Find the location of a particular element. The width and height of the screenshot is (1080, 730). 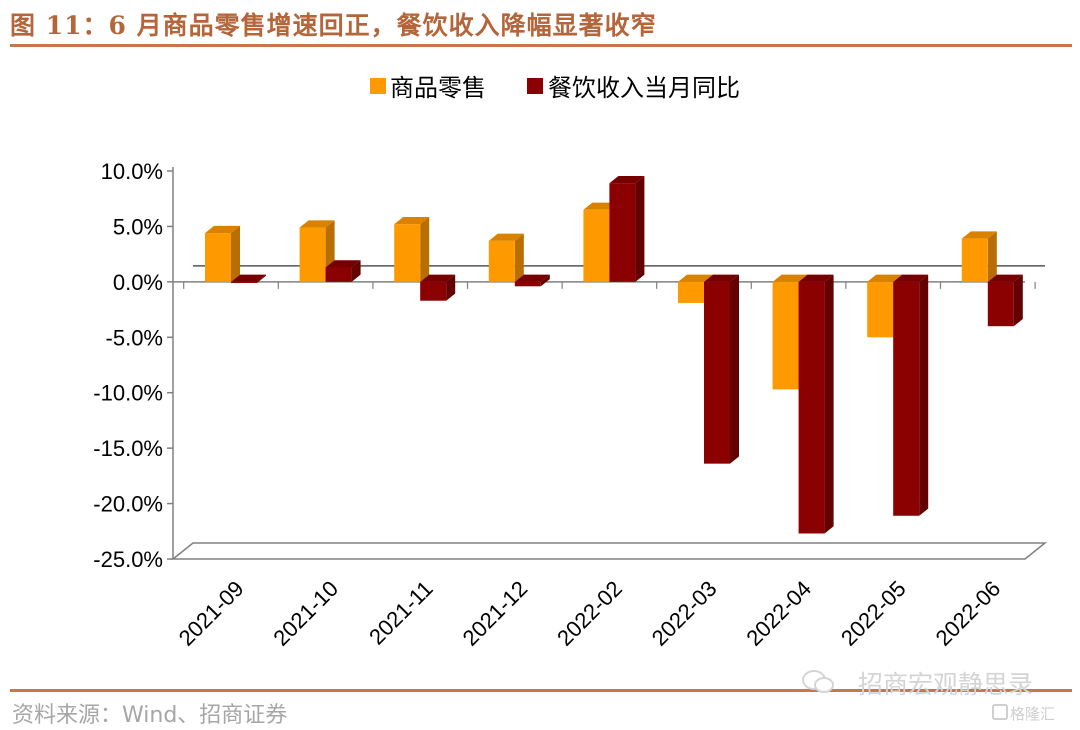

x-tick-label: 2022-06 is located at coordinates (968, 613).